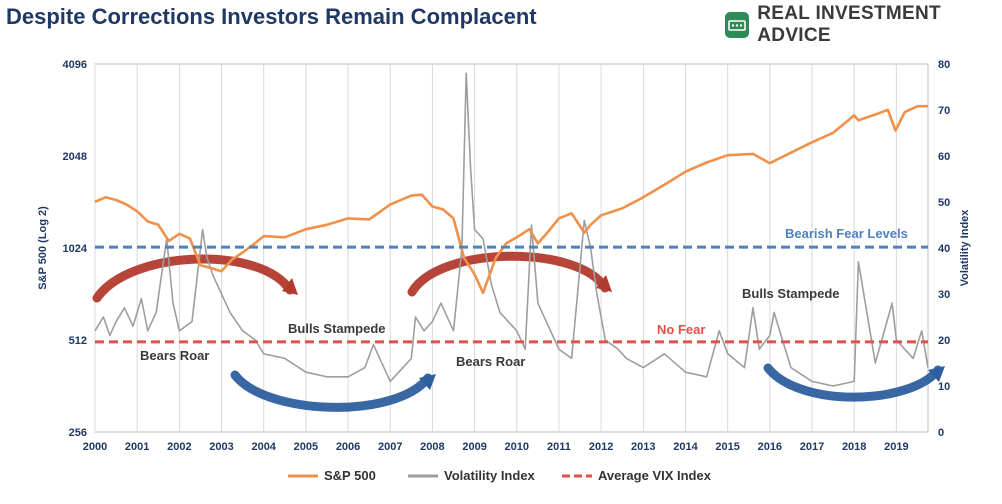 The height and width of the screenshot is (504, 1002). I want to click on chart-legend: S&P 500 Volatility Index Average VIX Index, so click(500, 475).